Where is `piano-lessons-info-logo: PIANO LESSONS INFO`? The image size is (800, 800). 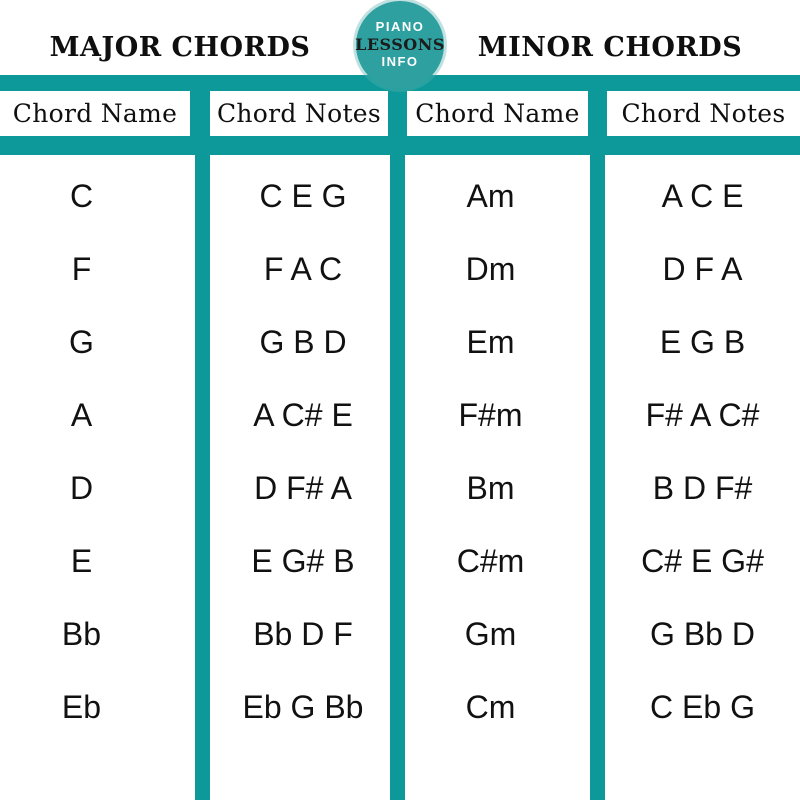
piano-lessons-info-logo: PIANO LESSONS INFO is located at coordinates (400, 45).